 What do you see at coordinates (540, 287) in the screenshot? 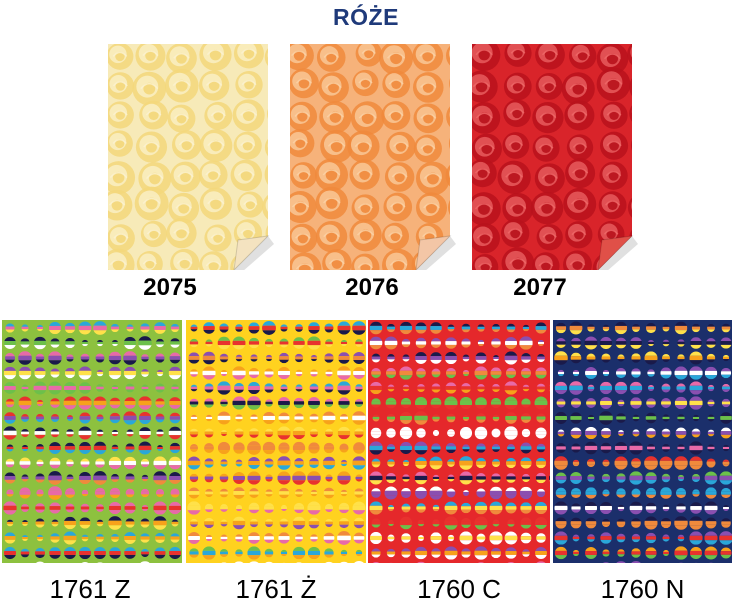
I see `rose-code-label: 2077` at bounding box center [540, 287].